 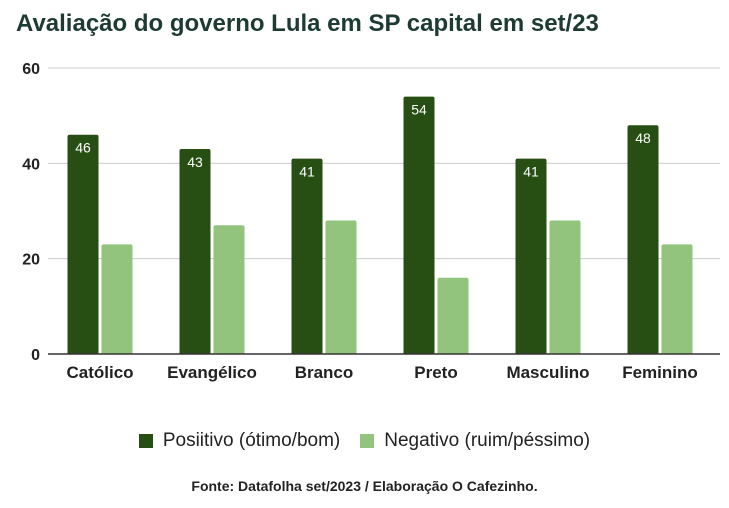 What do you see at coordinates (145, 441) in the screenshot?
I see `legend-swatch-positive` at bounding box center [145, 441].